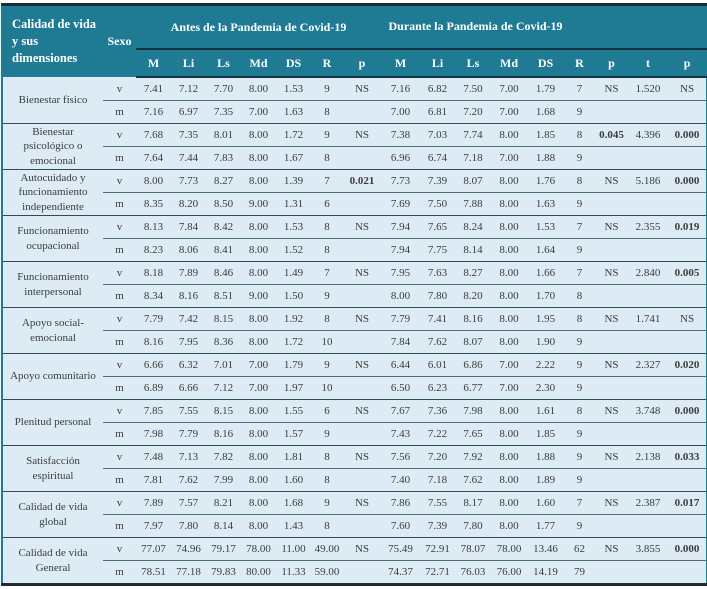 This screenshot has width=707, height=589. What do you see at coordinates (223, 342) in the screenshot?
I see `value-cell: 8.36` at bounding box center [223, 342].